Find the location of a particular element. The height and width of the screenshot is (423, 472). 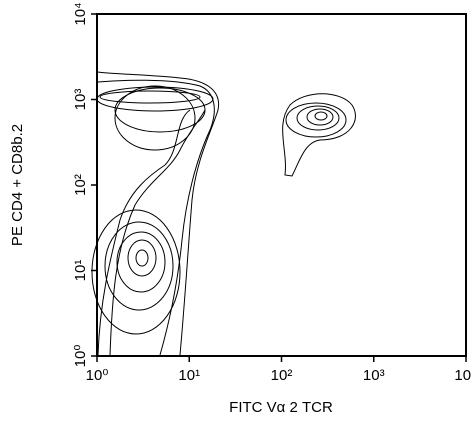

x-tick-label: 10³ is located at coordinates (374, 375).